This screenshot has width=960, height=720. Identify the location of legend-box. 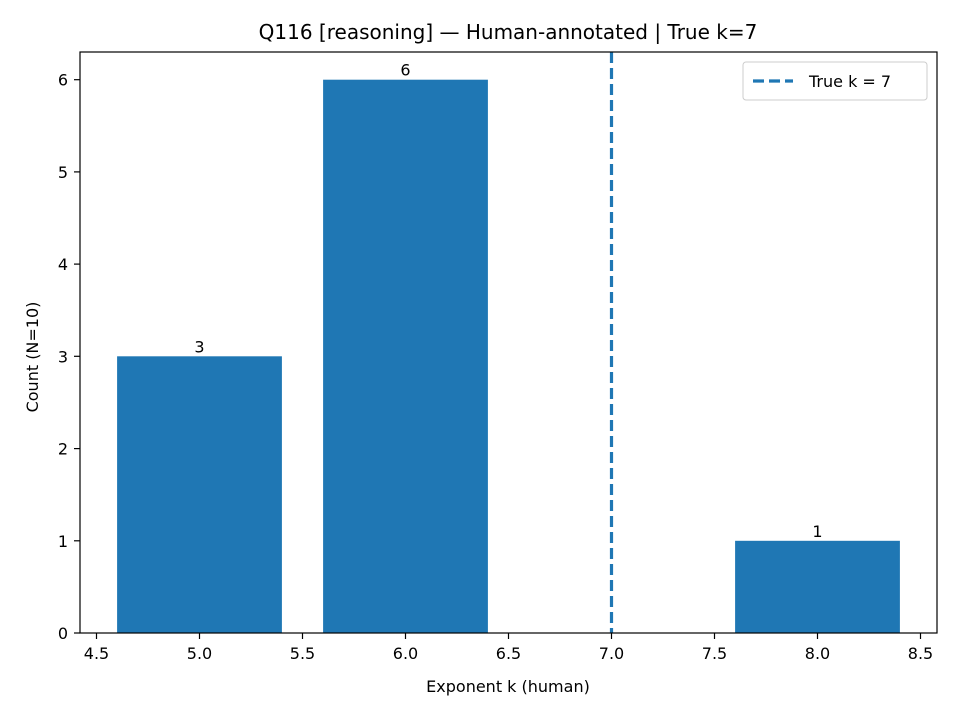
(835, 81).